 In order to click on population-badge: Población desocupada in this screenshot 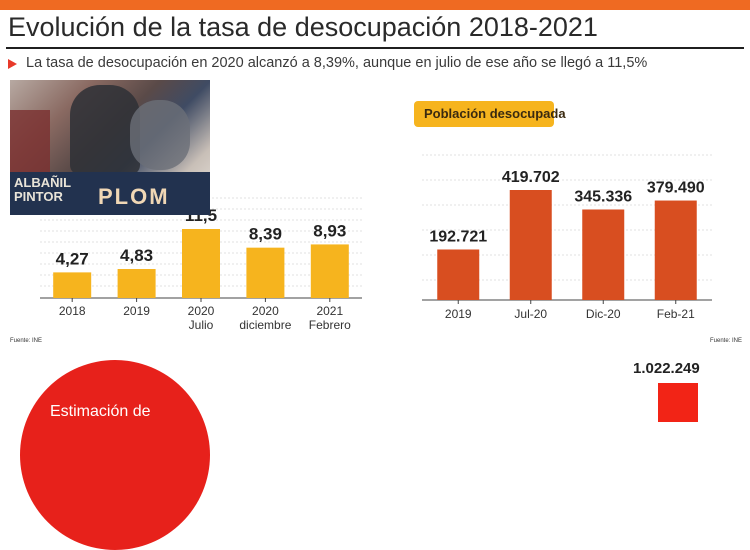, I will do `click(490, 114)`.